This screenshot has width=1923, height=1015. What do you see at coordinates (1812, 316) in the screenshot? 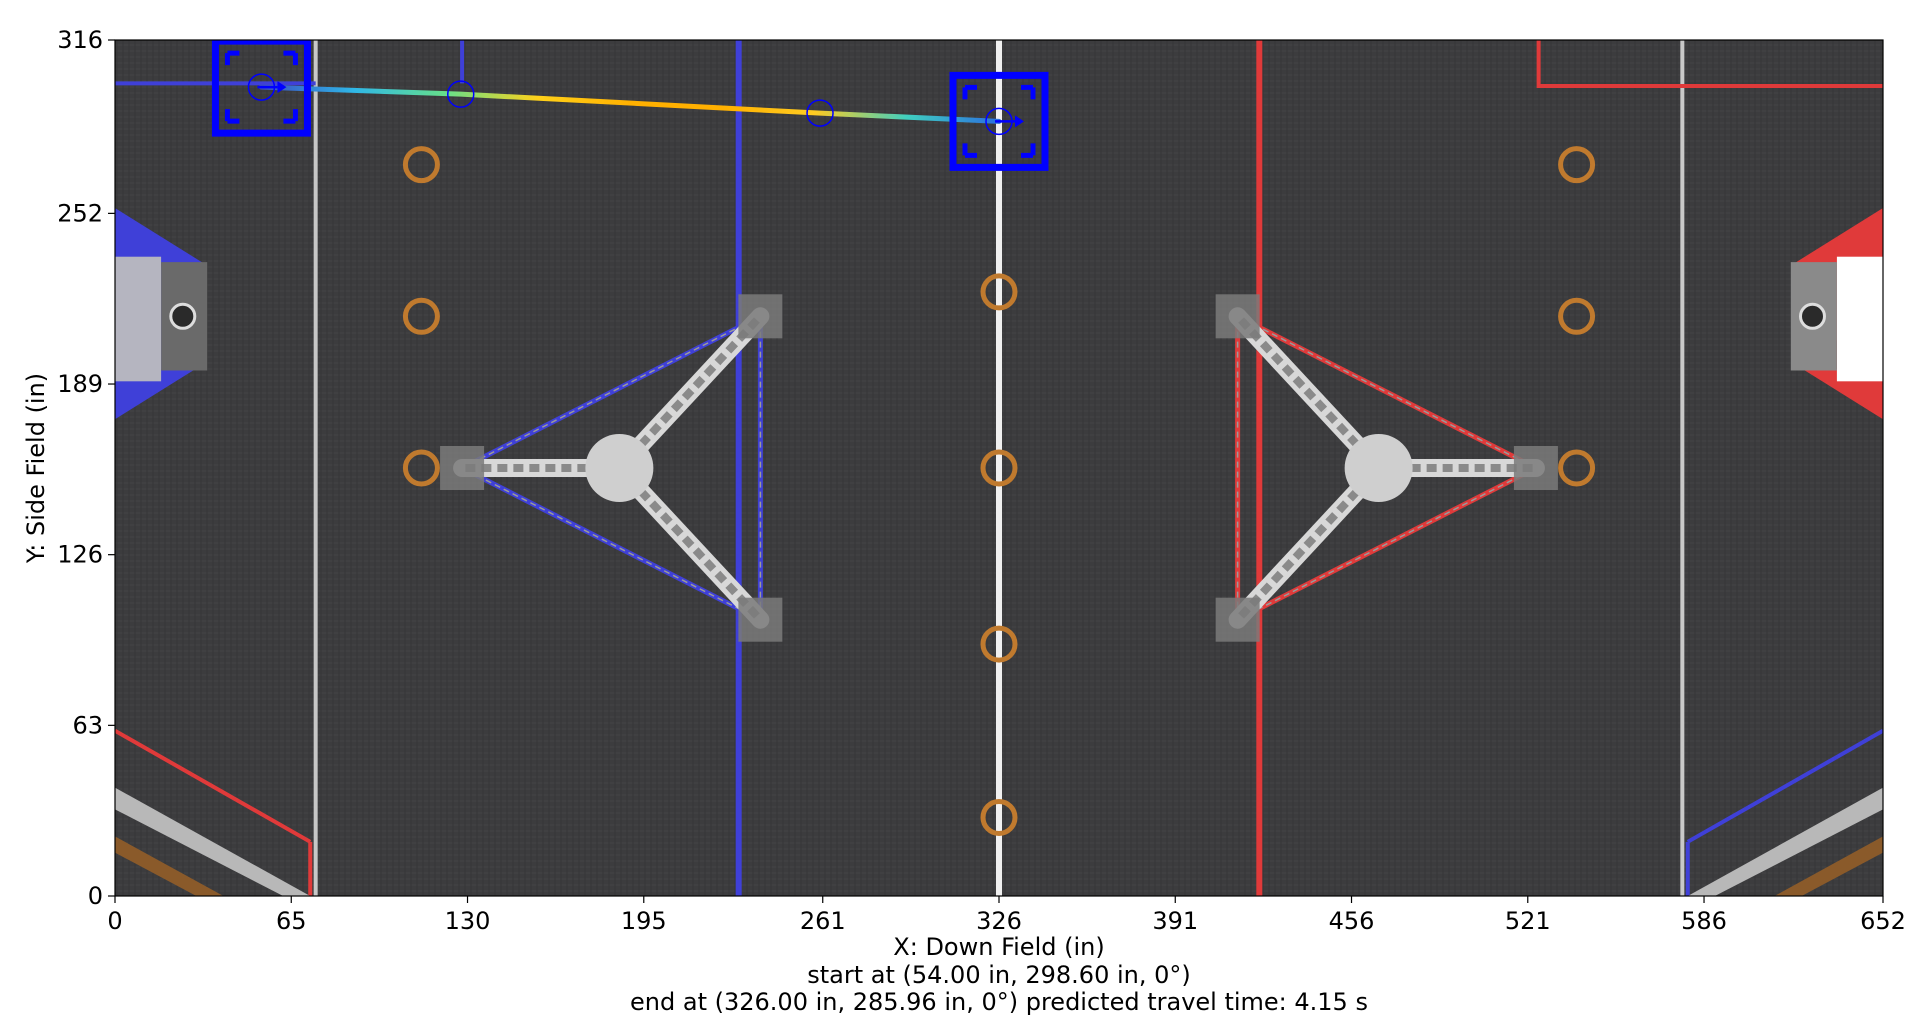
I see `red-wall-goal` at bounding box center [1812, 316].